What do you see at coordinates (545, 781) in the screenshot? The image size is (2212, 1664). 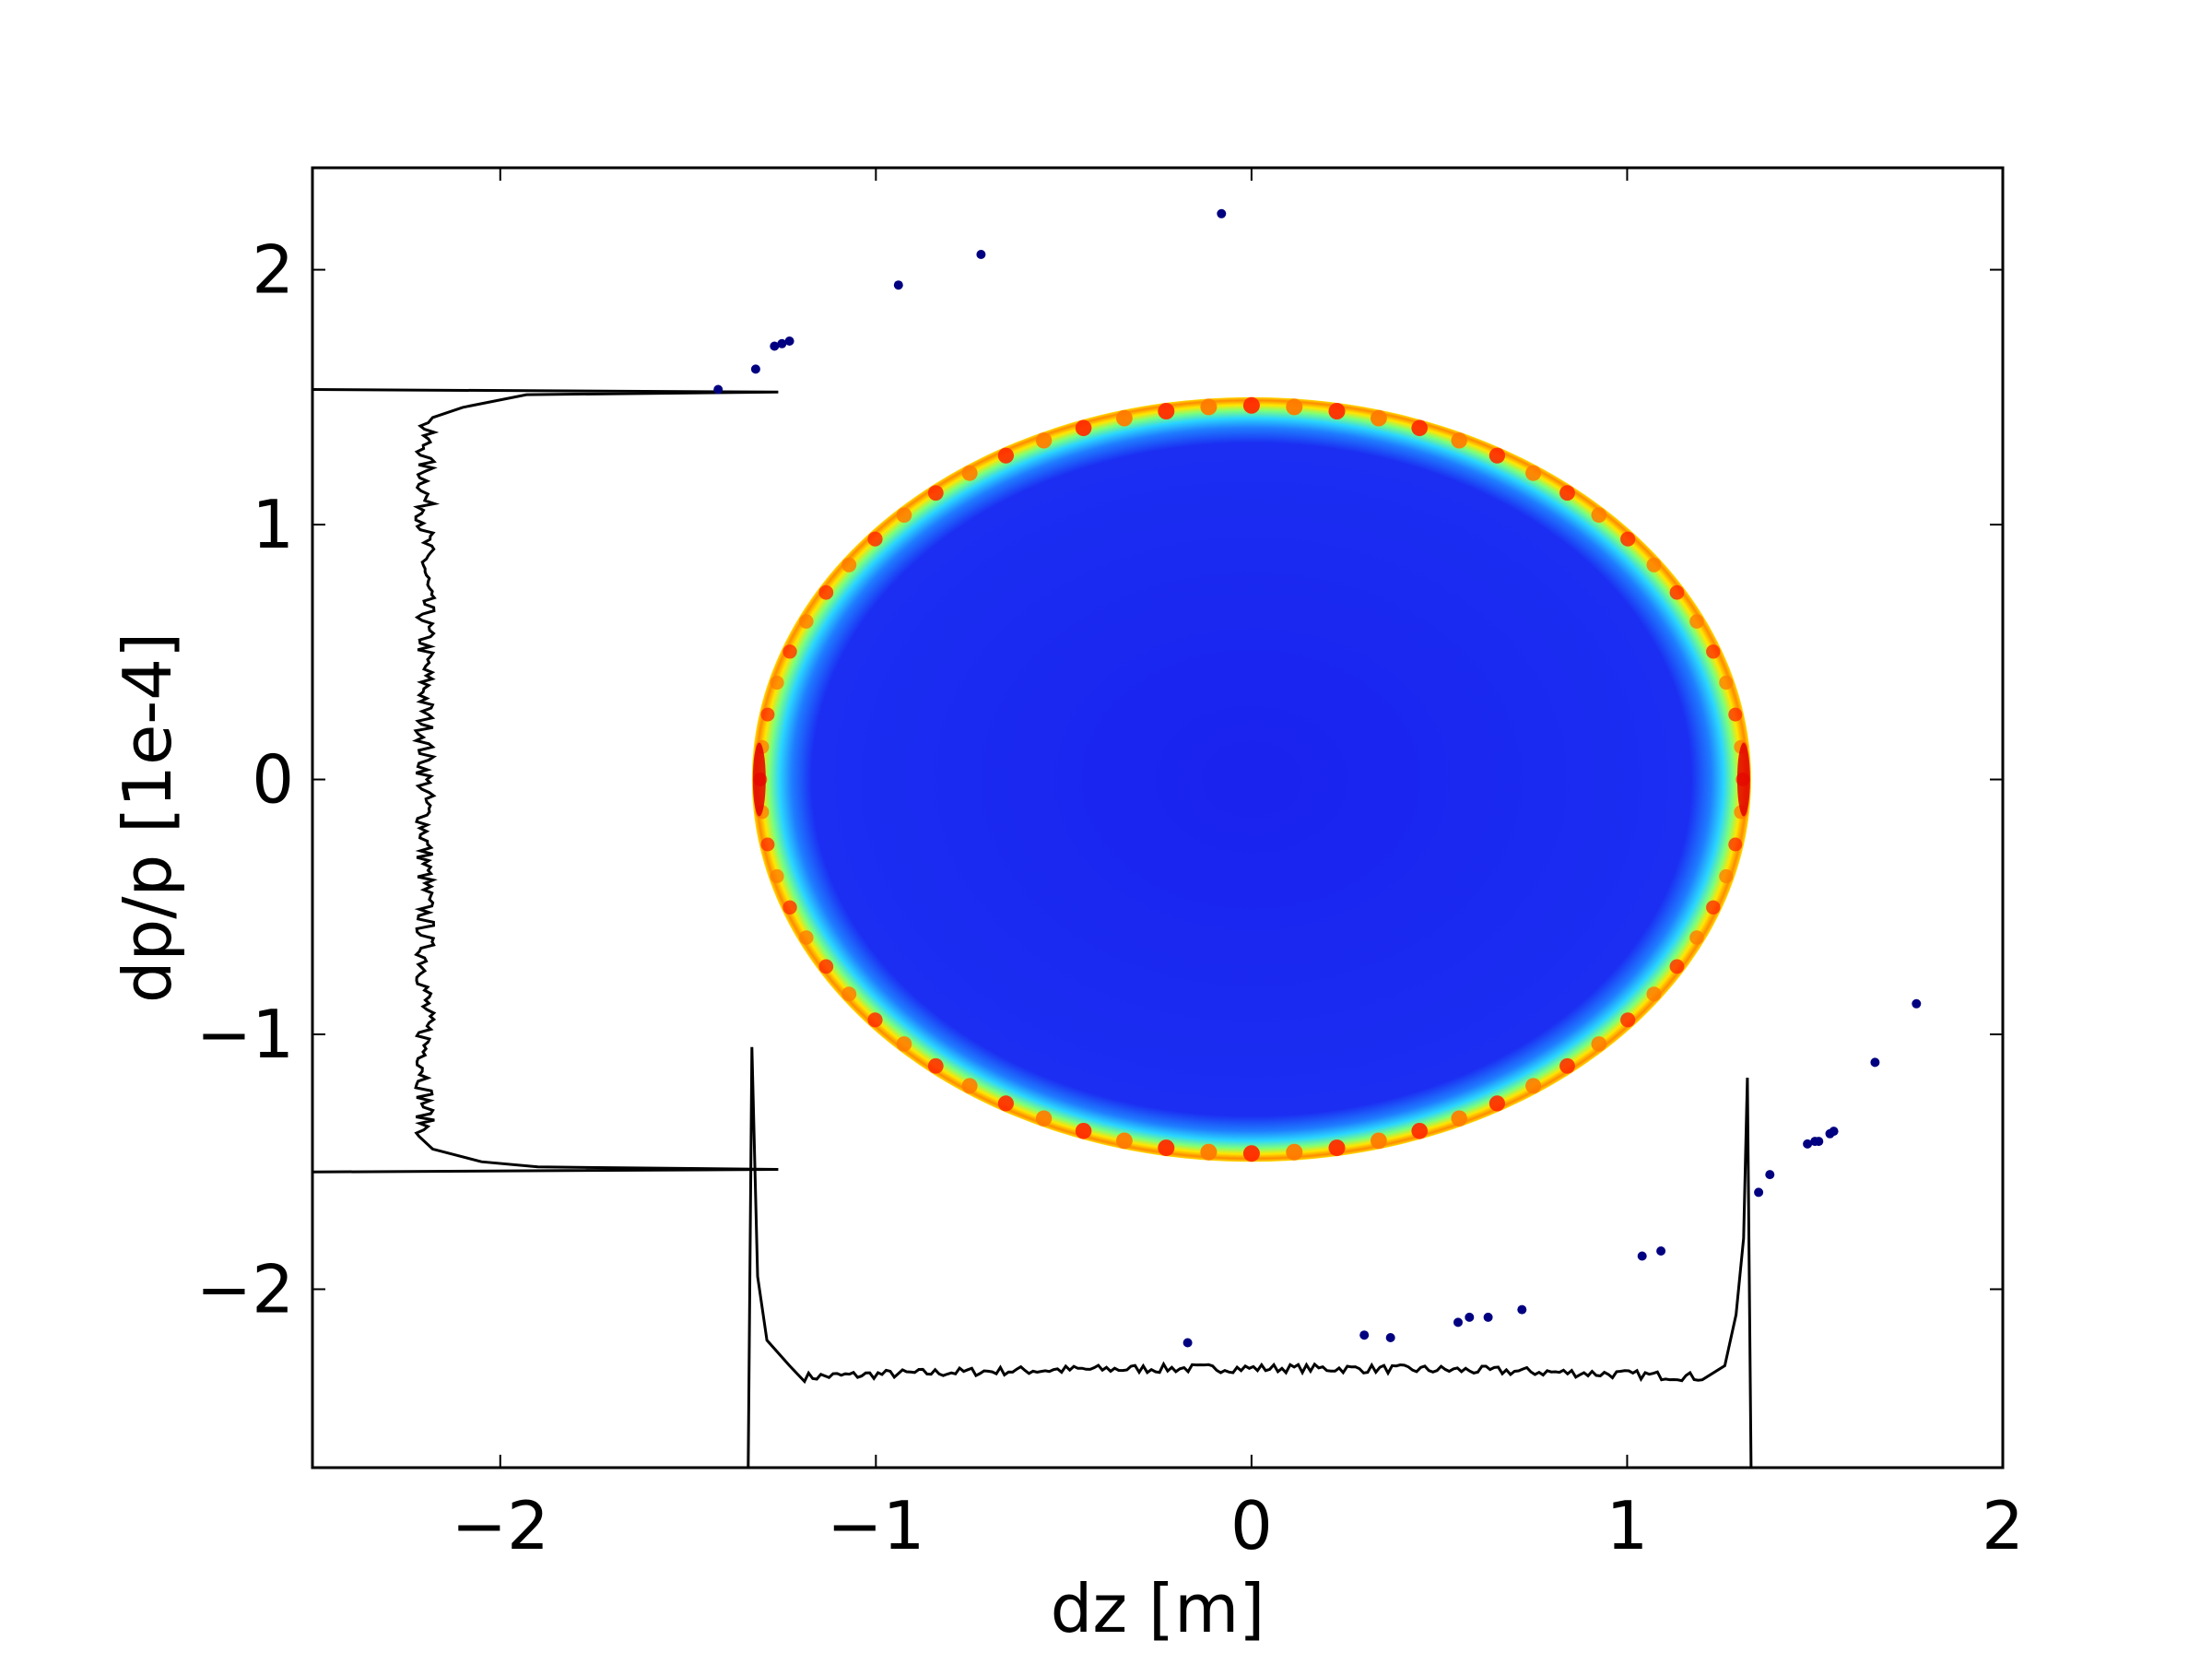 I see `dpp-profile-line` at bounding box center [545, 781].